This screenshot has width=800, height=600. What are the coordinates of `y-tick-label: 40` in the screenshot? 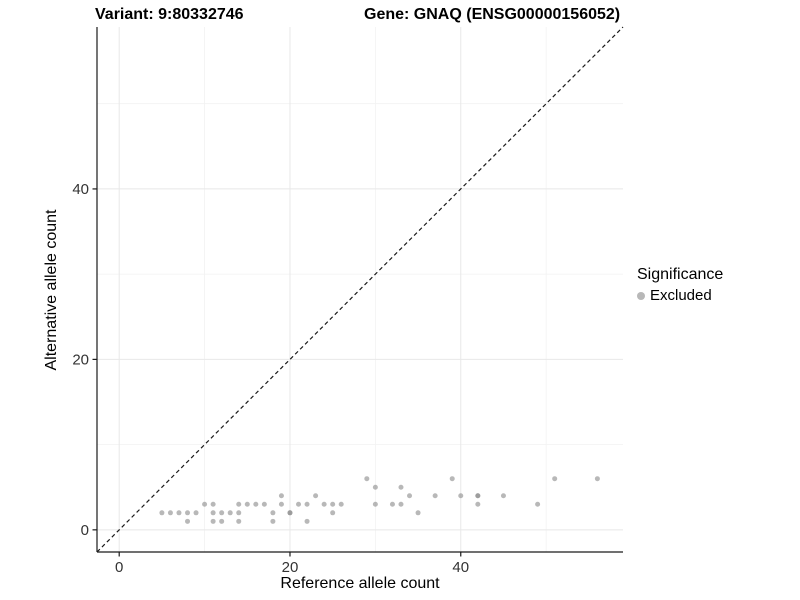 It's located at (80, 189).